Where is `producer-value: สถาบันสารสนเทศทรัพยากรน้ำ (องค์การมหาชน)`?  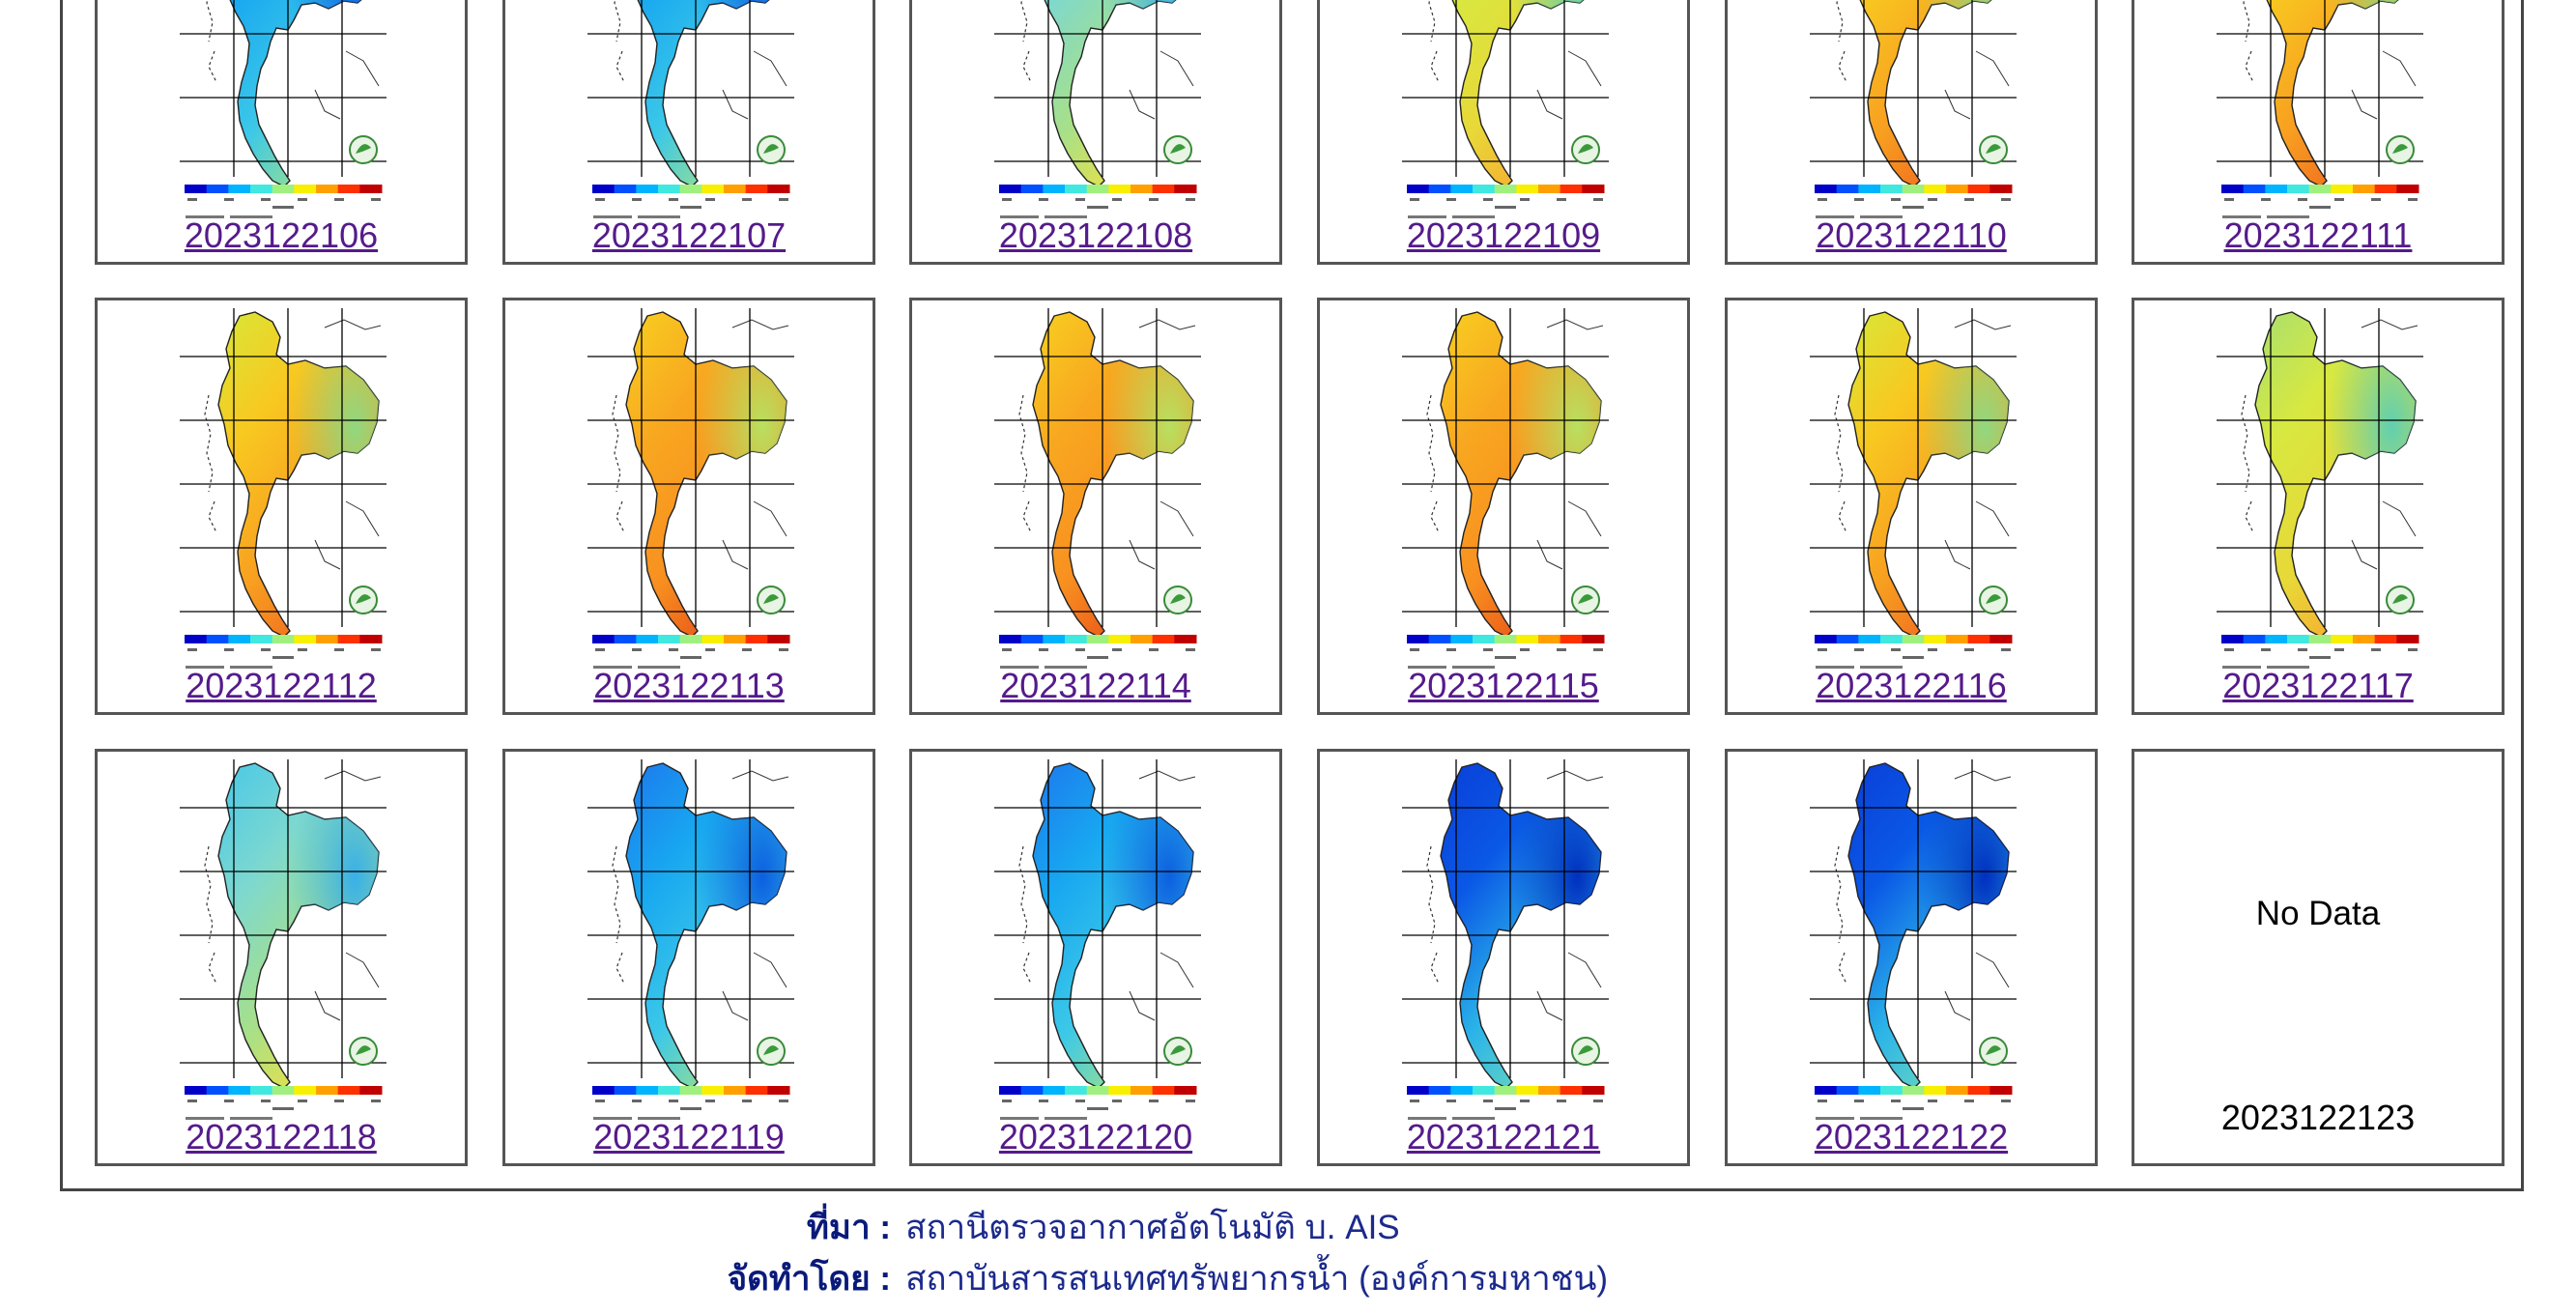 producer-value: สถาบันสารสนเทศทรัพยากรน้ำ (องค์การมหาชน) is located at coordinates (1257, 1279).